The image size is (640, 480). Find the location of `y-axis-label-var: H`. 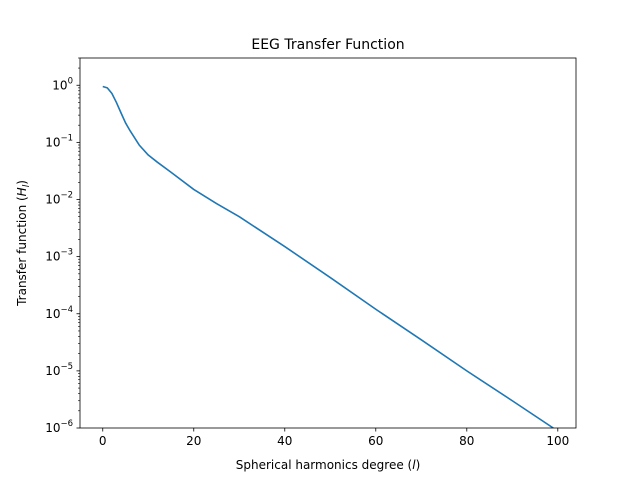

y-axis-label-var: H is located at coordinates (22, 191).